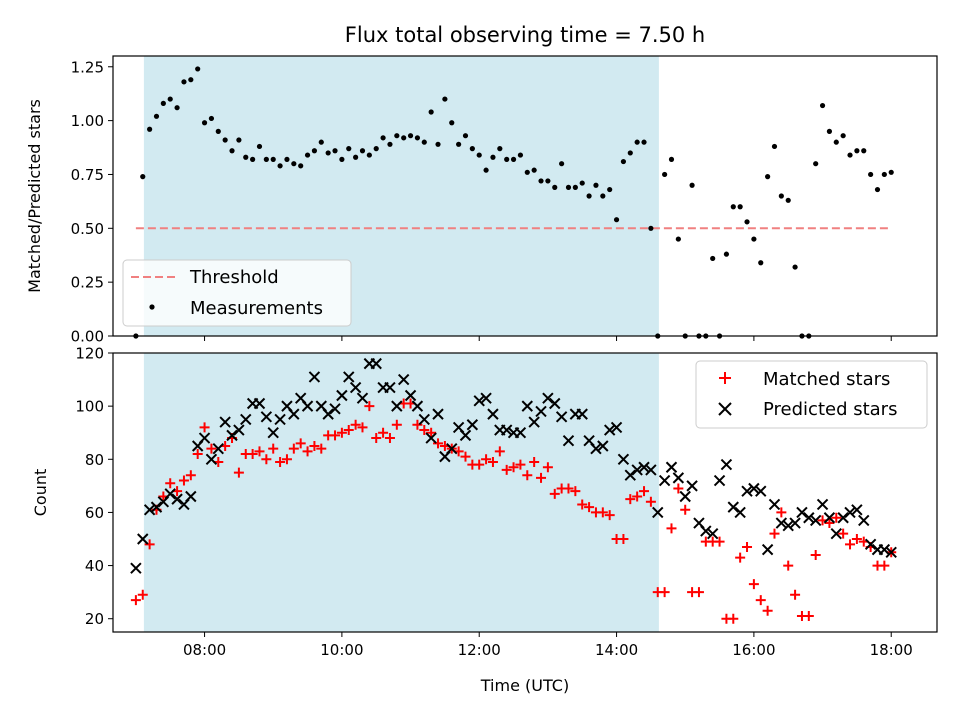 The width and height of the screenshot is (960, 724). Describe the element at coordinates (34, 196) in the screenshot. I see `y-axis-label: Matched/Predicted stars` at that location.